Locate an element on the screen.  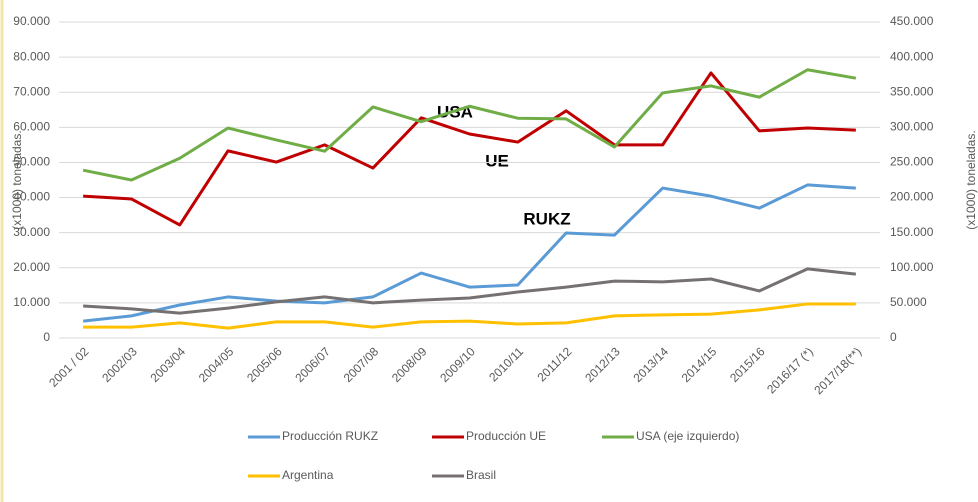
x-tick-label: 2015/16 is located at coordinates (747, 364).